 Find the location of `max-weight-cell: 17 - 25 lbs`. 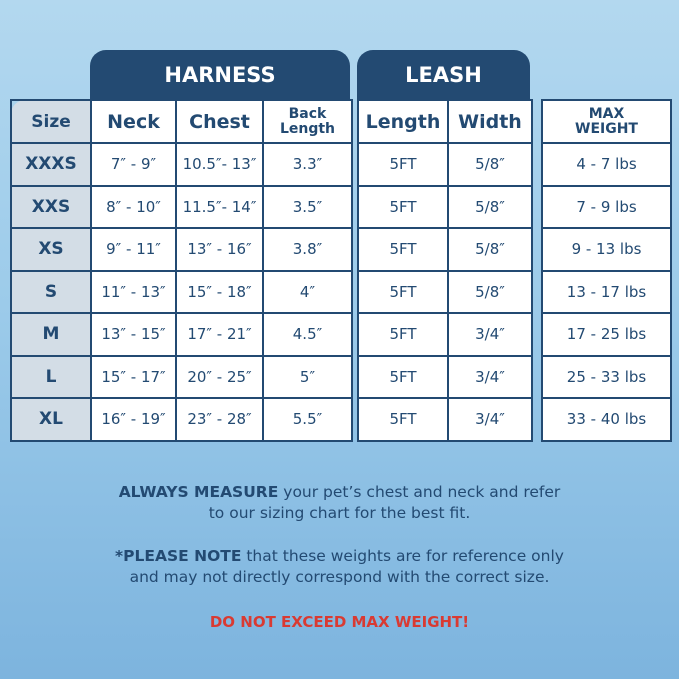

max-weight-cell: 17 - 25 lbs is located at coordinates (606, 334).